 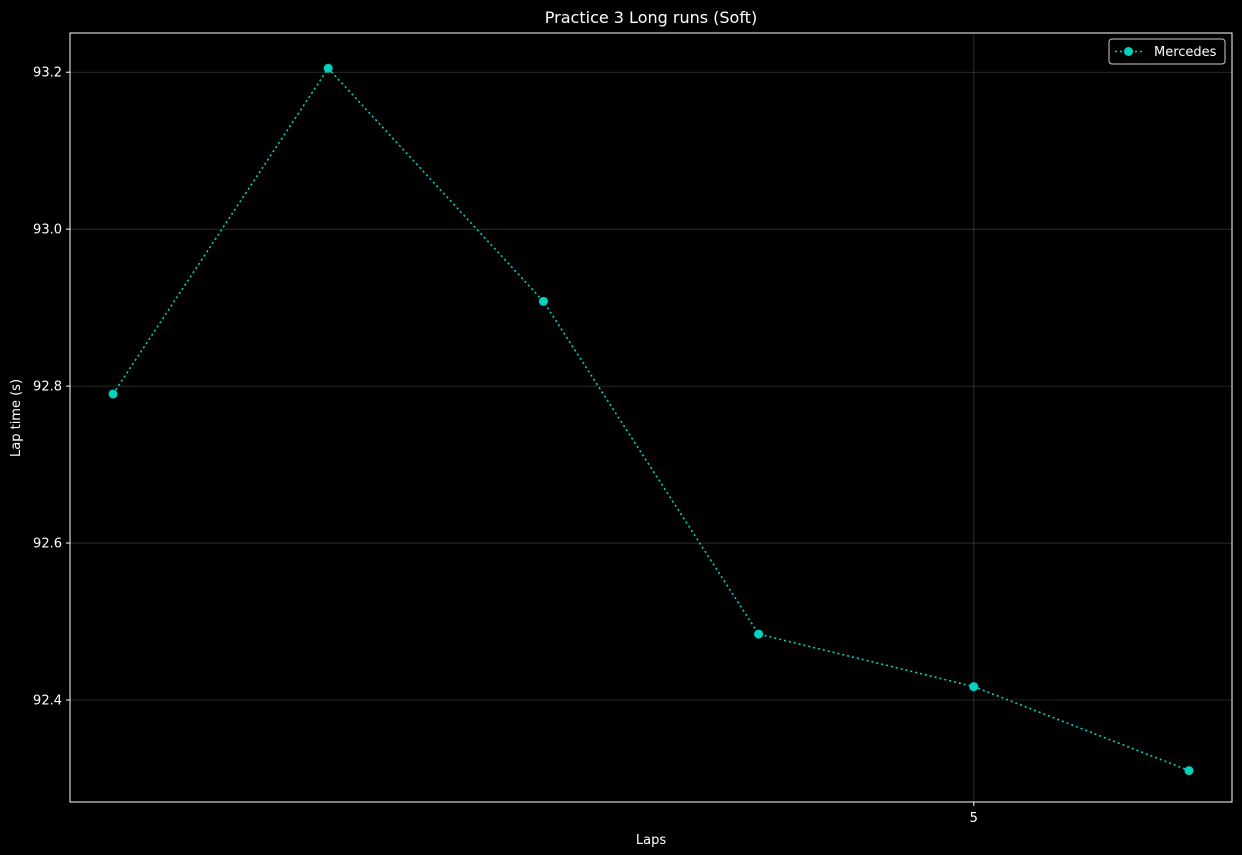 I want to click on legend-label: Mercedes, so click(x=1185, y=52).